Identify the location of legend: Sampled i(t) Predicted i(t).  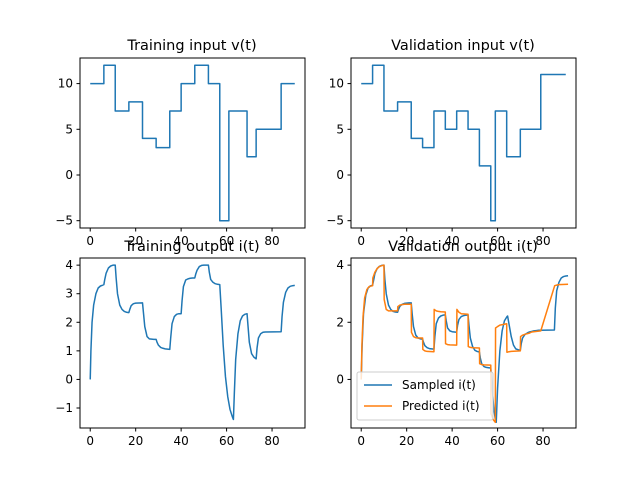
(425, 396).